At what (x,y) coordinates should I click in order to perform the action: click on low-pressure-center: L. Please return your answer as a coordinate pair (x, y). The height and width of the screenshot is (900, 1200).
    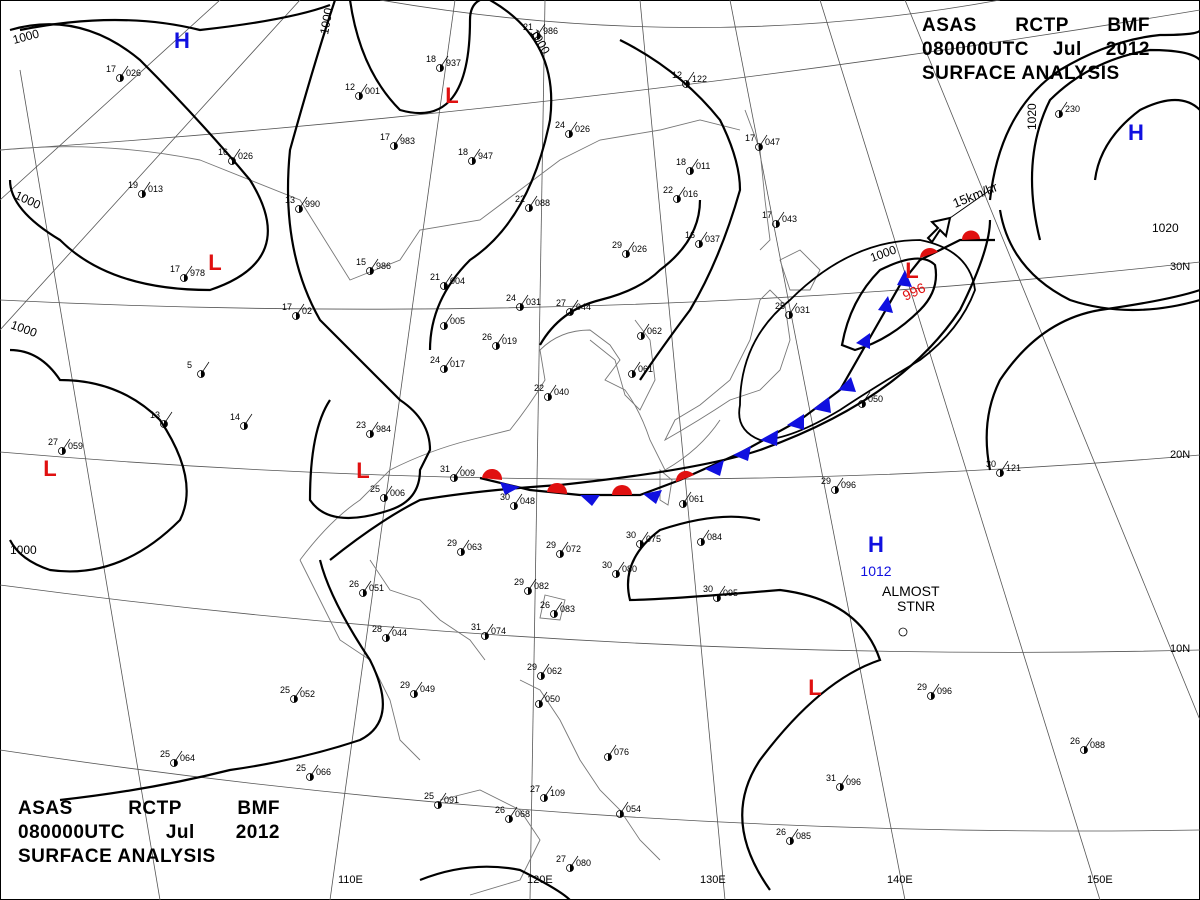
    Looking at the image, I should click on (214, 262).